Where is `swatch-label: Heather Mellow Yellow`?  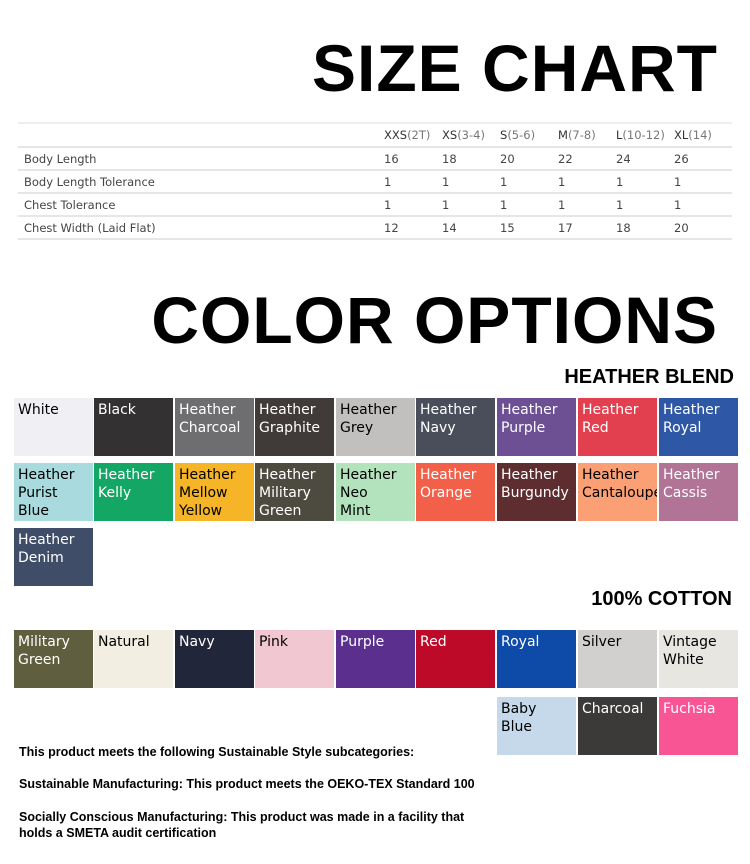
swatch-label: Heather Mellow Yellow is located at coordinates (207, 493).